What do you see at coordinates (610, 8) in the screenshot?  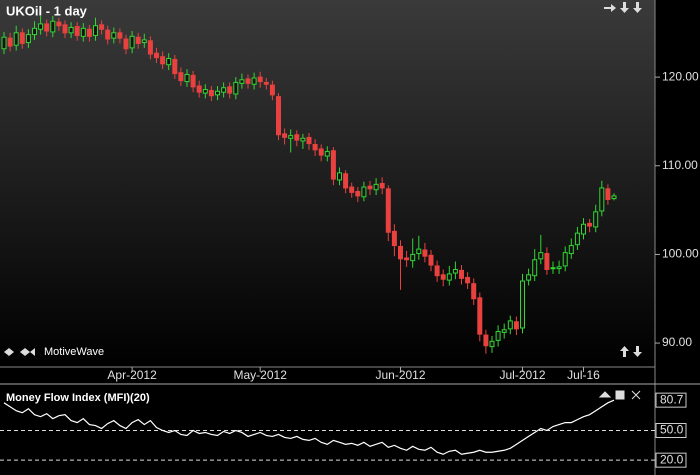 I see `icon-right` at bounding box center [610, 8].